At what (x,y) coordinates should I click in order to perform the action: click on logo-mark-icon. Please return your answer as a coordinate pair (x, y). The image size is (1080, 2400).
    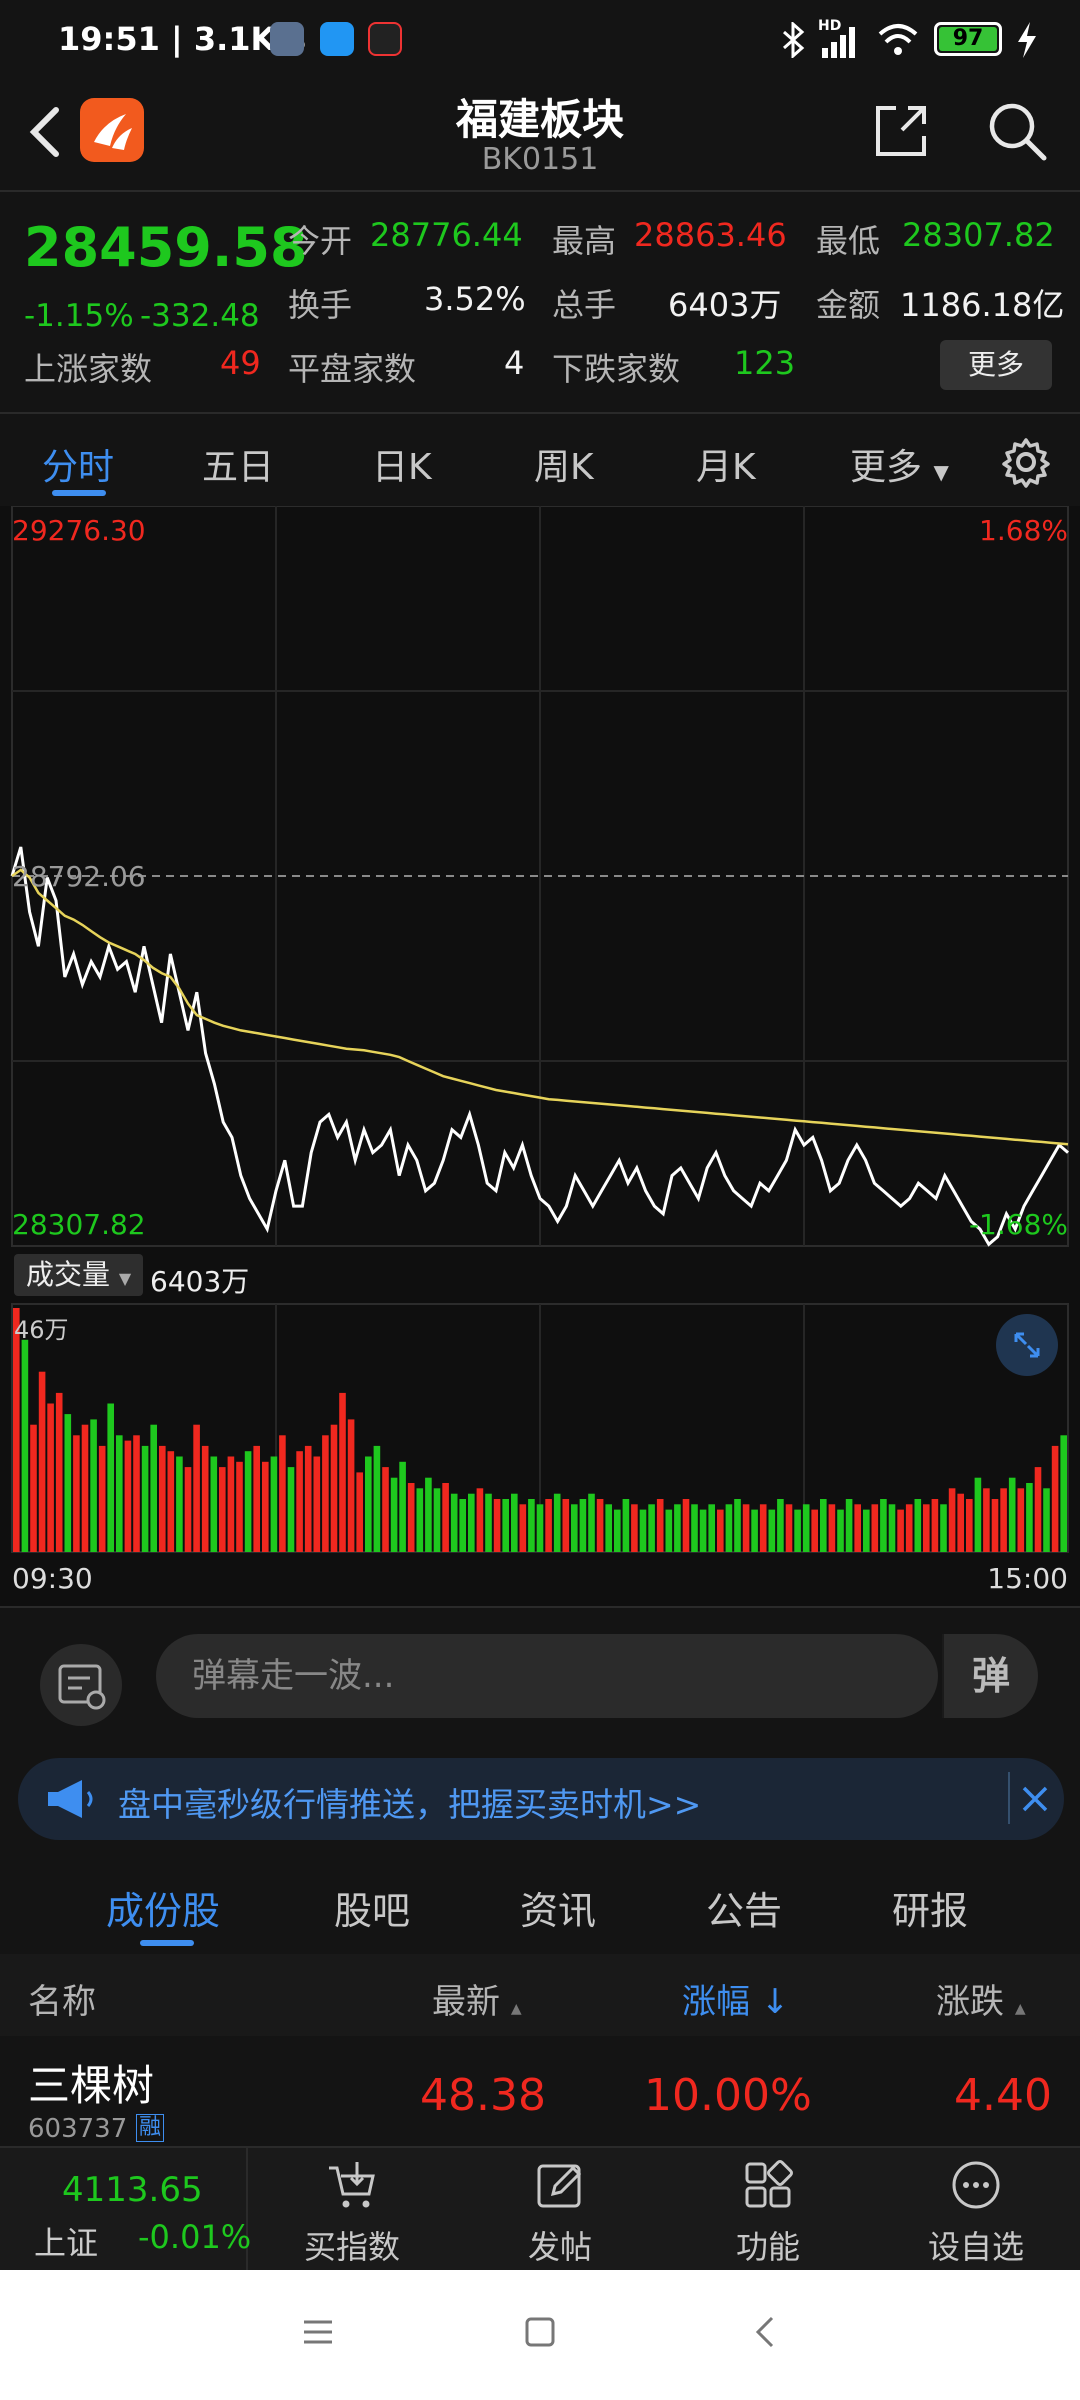
    Looking at the image, I should click on (113, 132).